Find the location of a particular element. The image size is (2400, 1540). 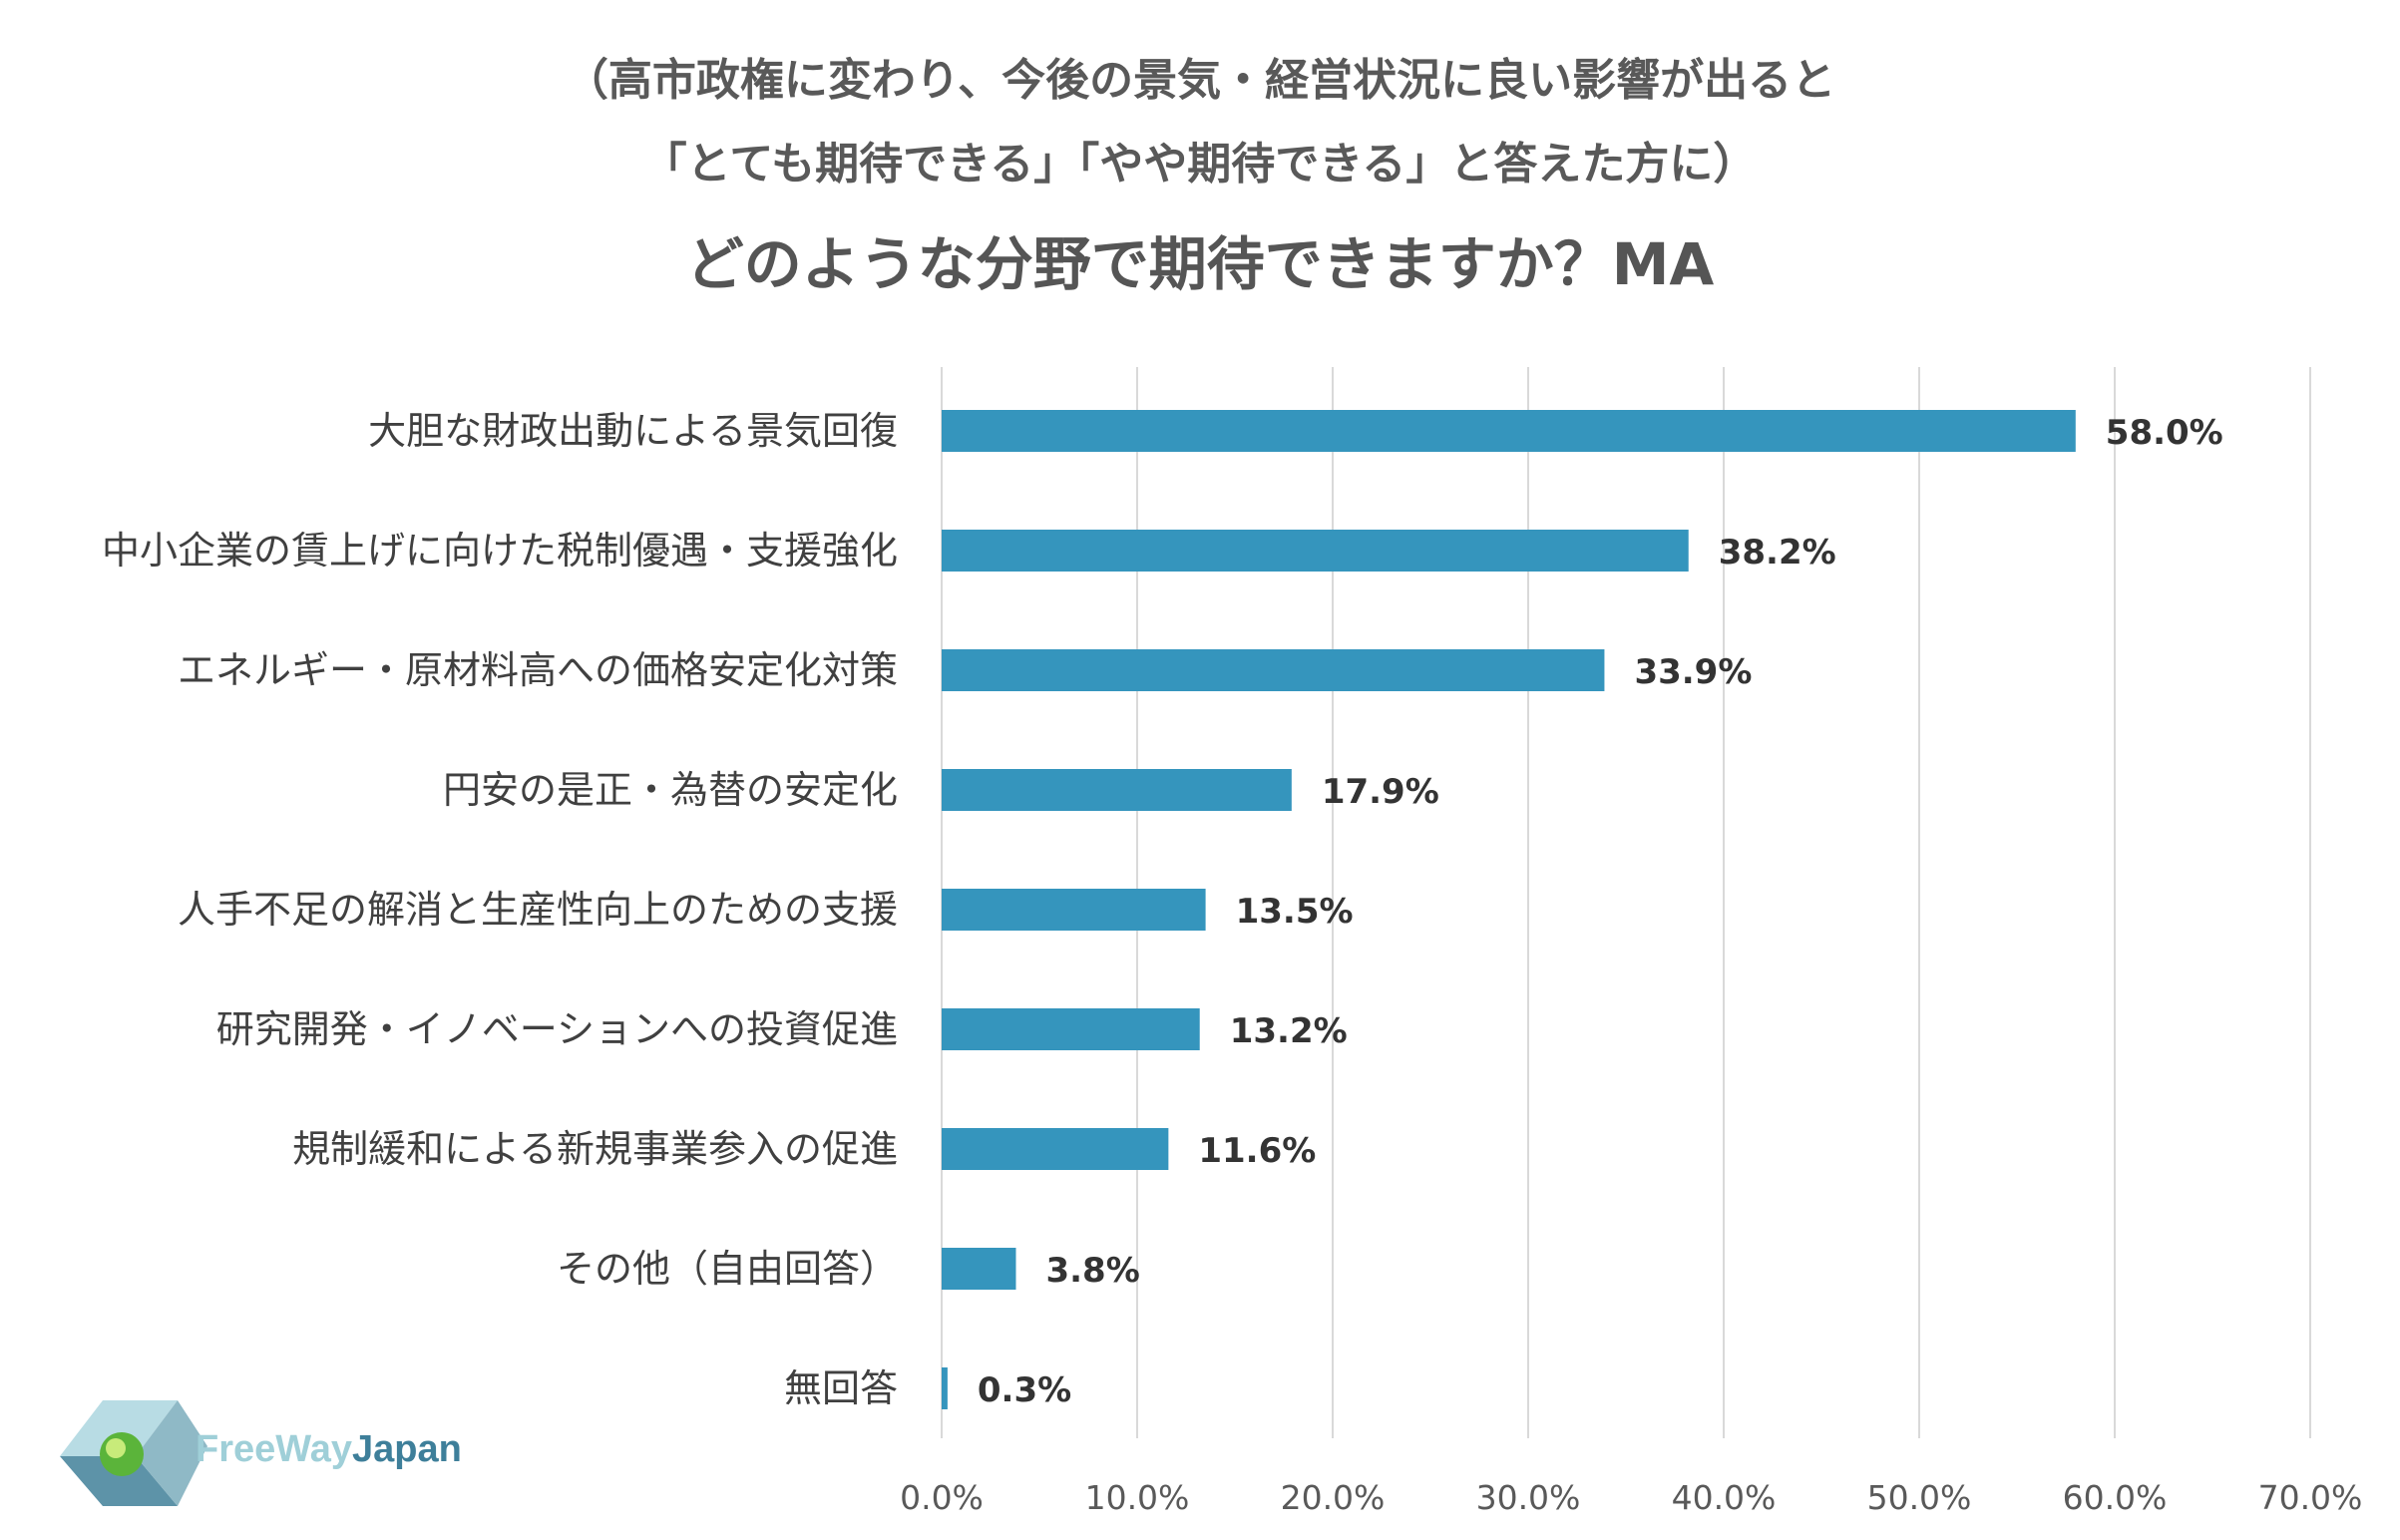

category-label: 人手不足の解消と生産性向上のための支援 is located at coordinates (538, 910).